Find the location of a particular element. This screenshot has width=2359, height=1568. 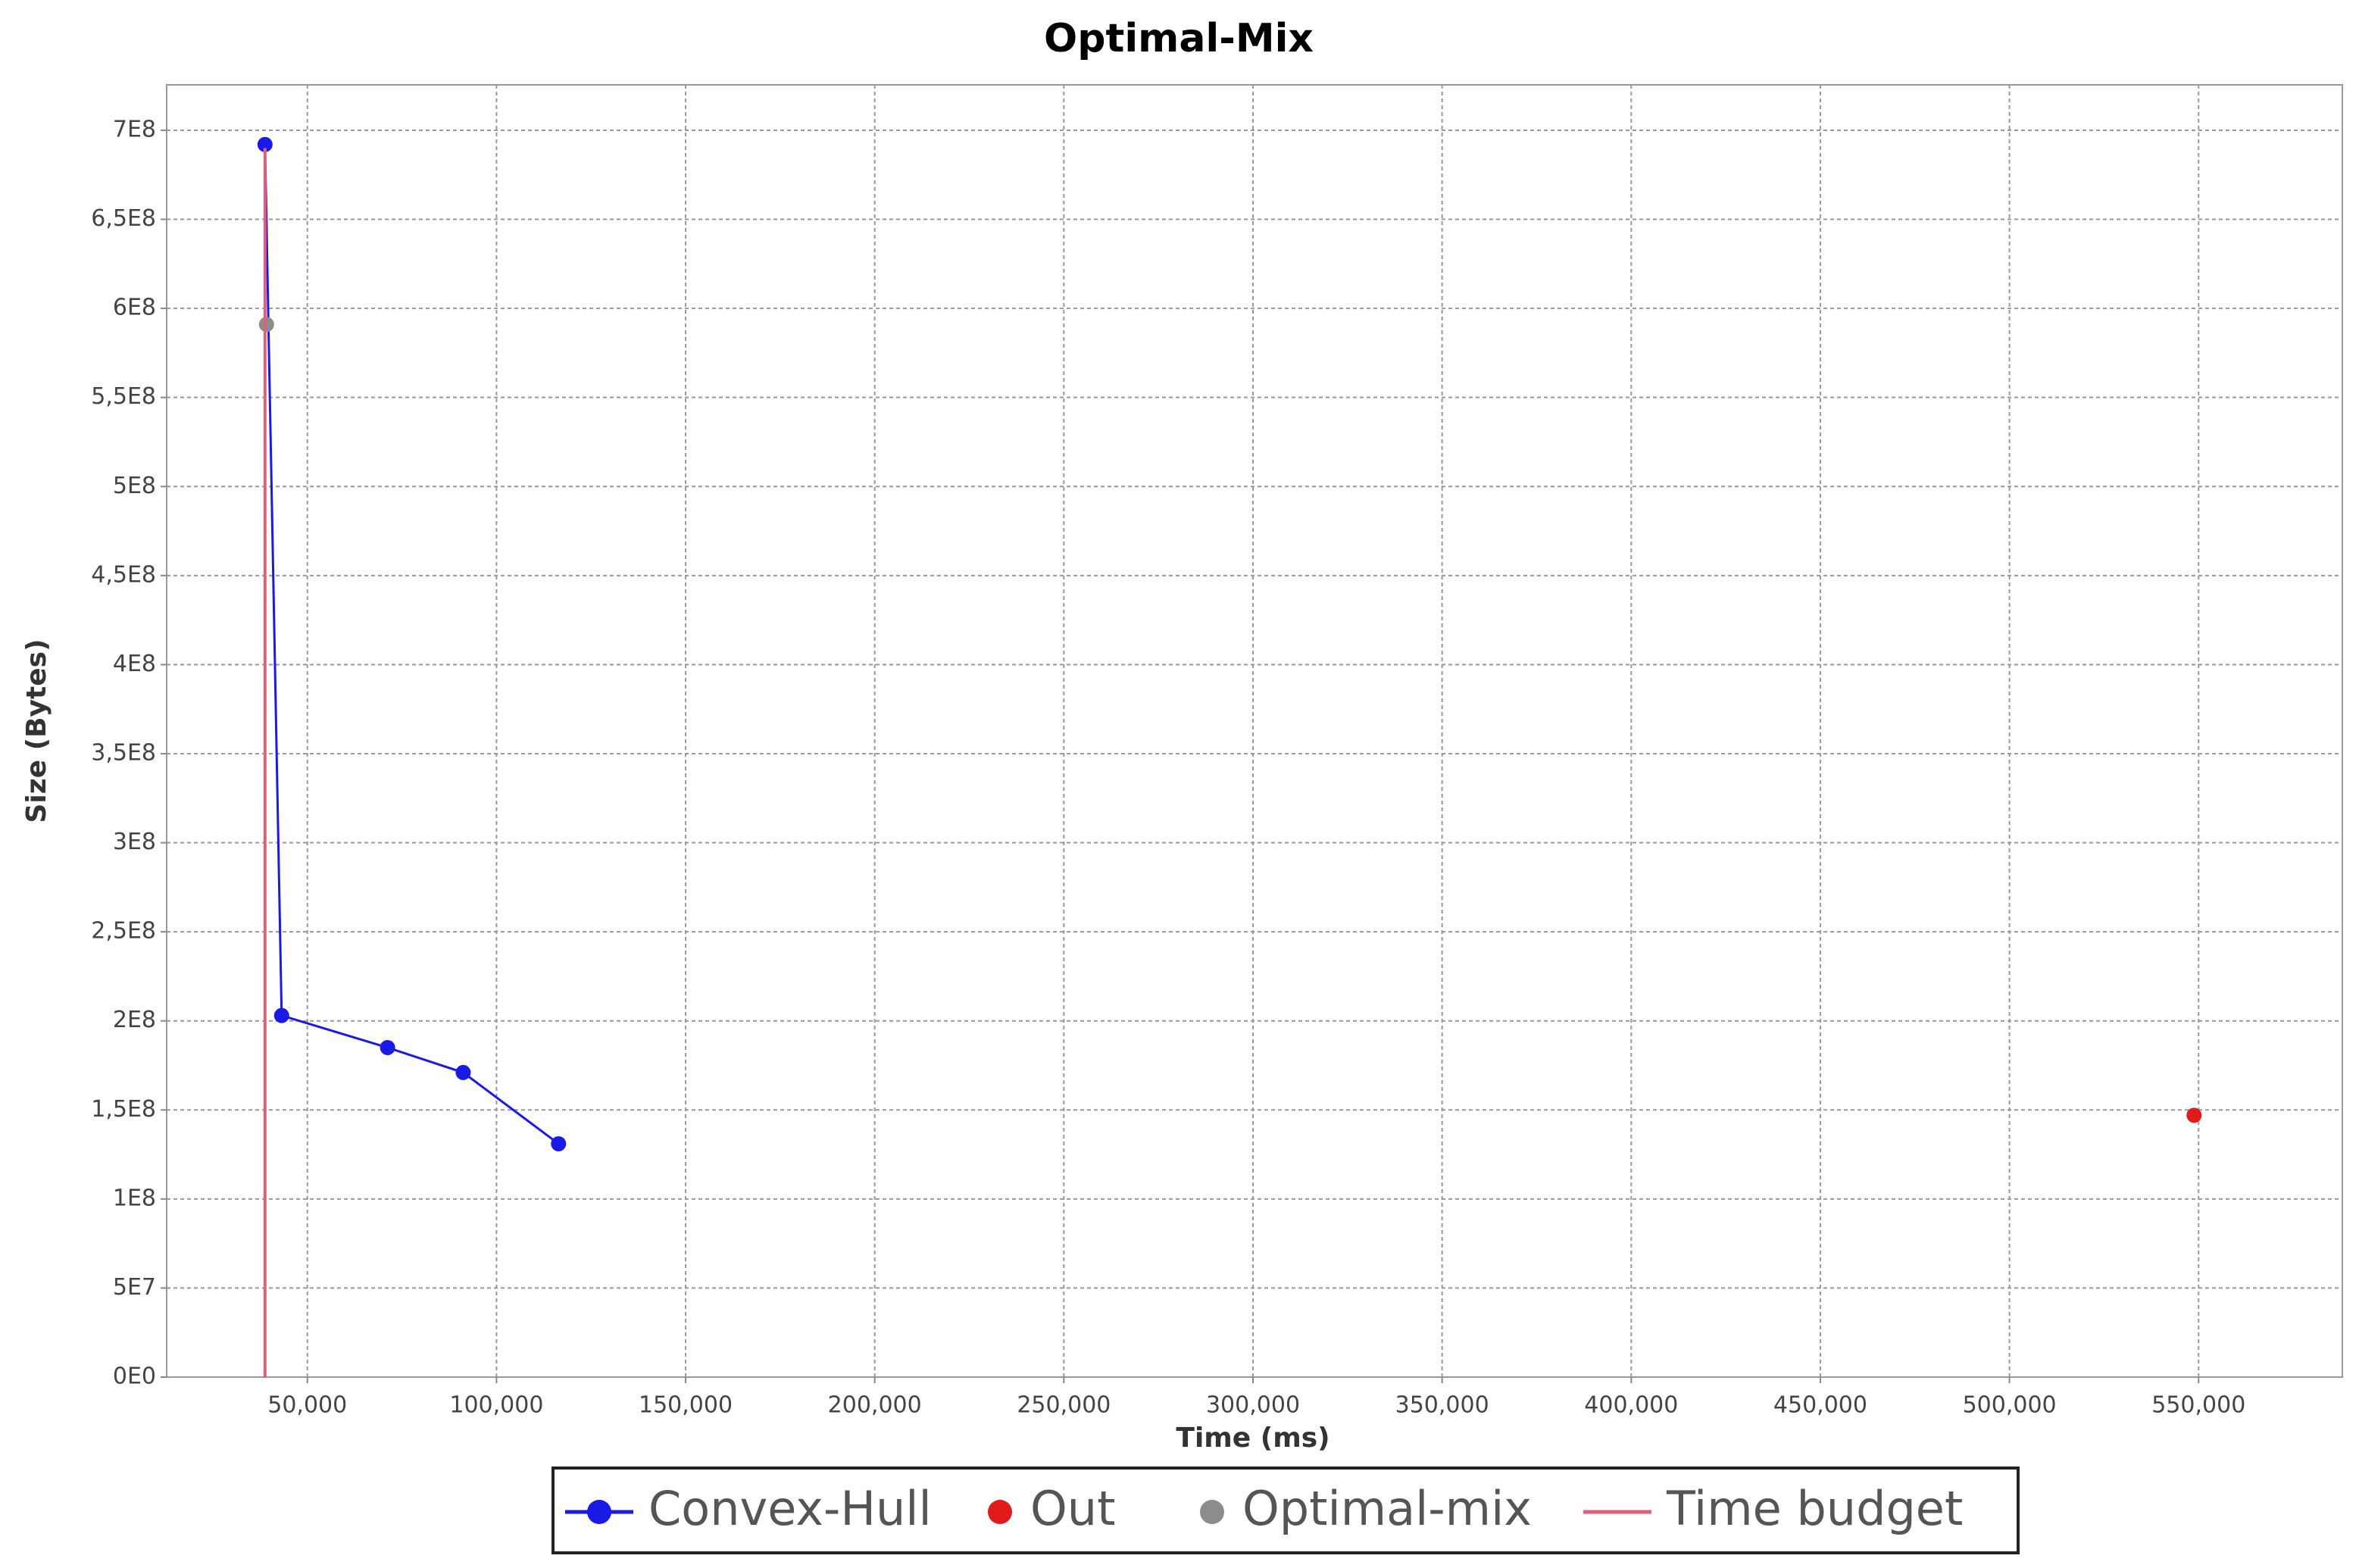

x-axis-label: Time (ms) is located at coordinates (1253, 1439).